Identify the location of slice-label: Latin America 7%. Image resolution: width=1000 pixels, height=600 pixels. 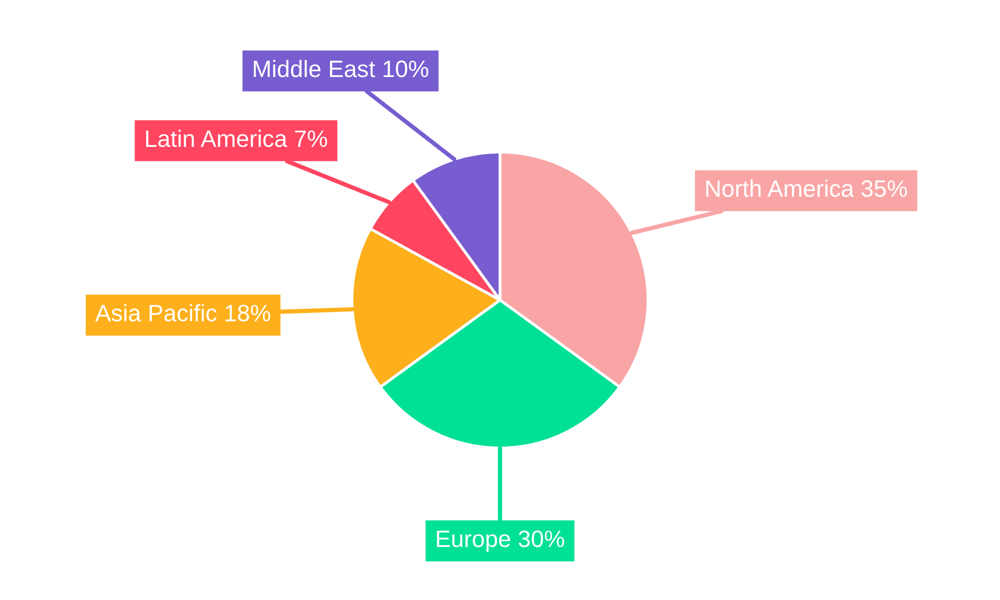
(237, 139).